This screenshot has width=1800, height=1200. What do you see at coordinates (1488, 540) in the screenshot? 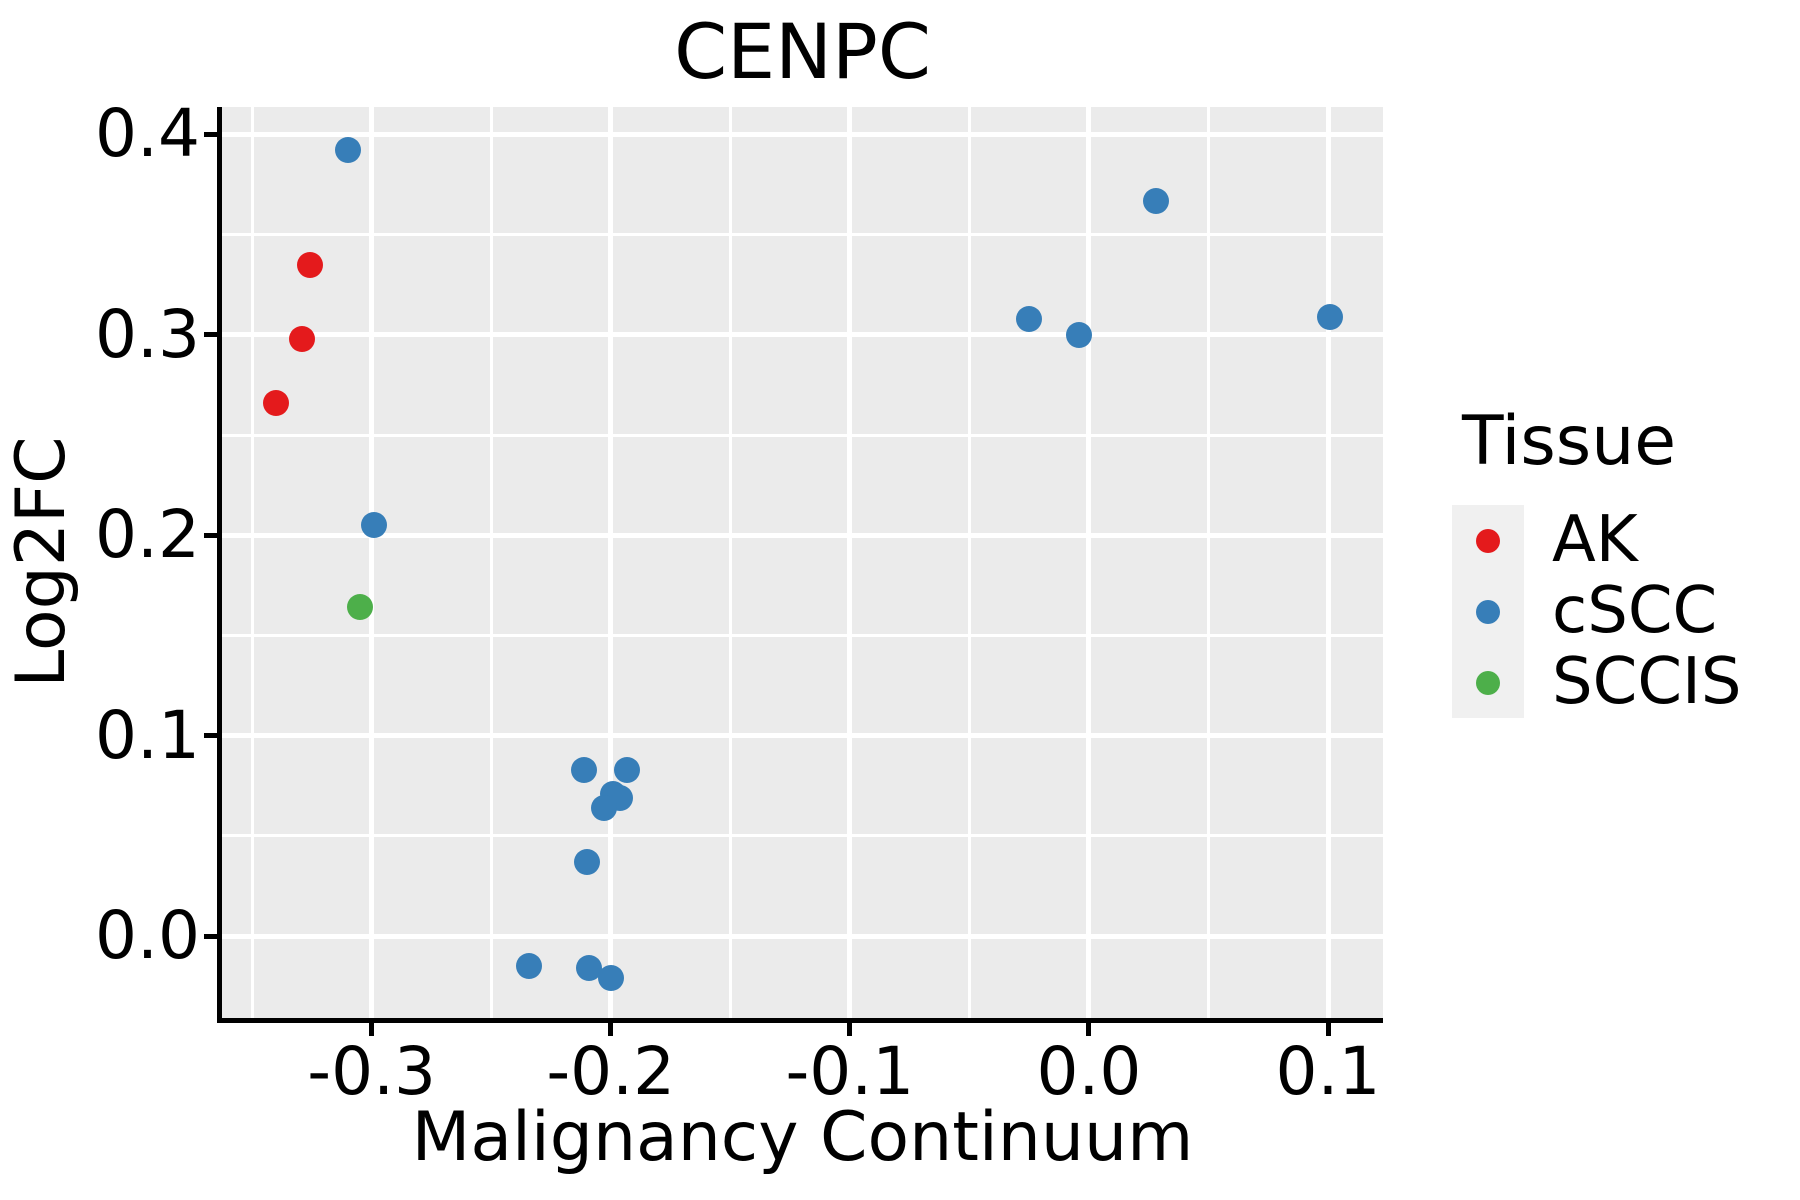
I see `legend-dot-ak` at bounding box center [1488, 540].